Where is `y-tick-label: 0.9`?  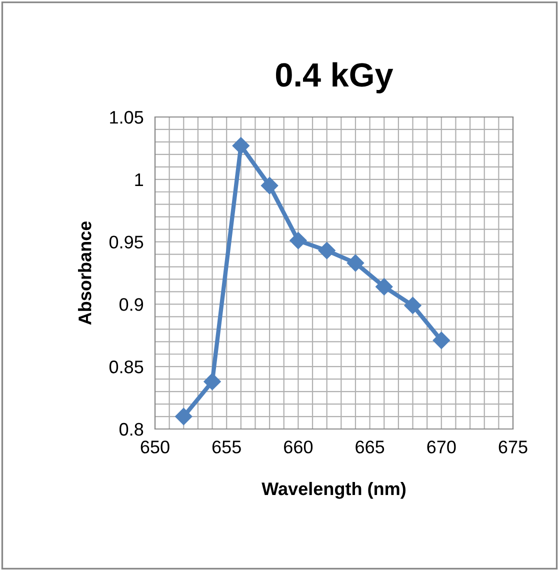
y-tick-label: 0.9 is located at coordinates (131, 304).